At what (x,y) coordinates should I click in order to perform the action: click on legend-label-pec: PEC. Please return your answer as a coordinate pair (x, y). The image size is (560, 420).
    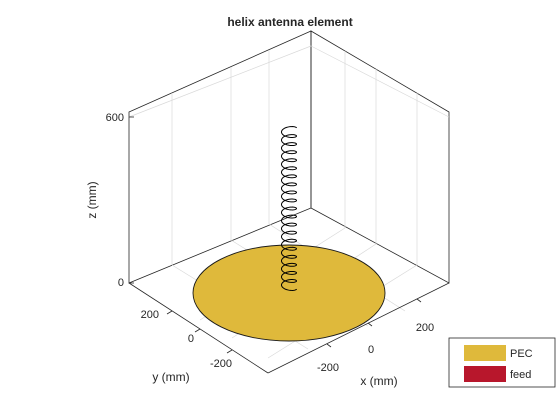
    Looking at the image, I should click on (521, 354).